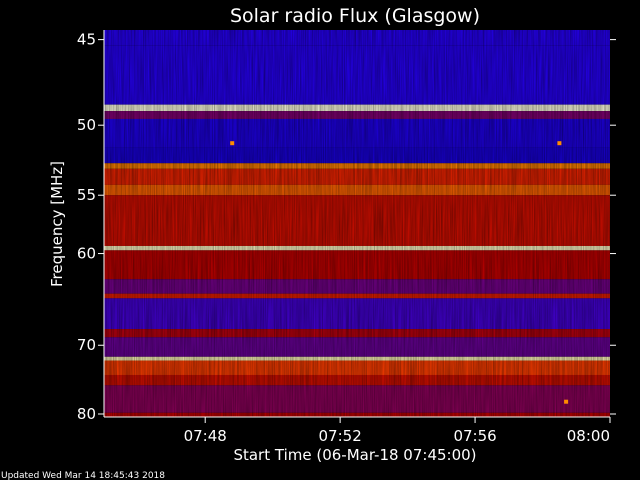 The image size is (640, 480). What do you see at coordinates (340, 436) in the screenshot?
I see `x-tick-label: 07:52` at bounding box center [340, 436].